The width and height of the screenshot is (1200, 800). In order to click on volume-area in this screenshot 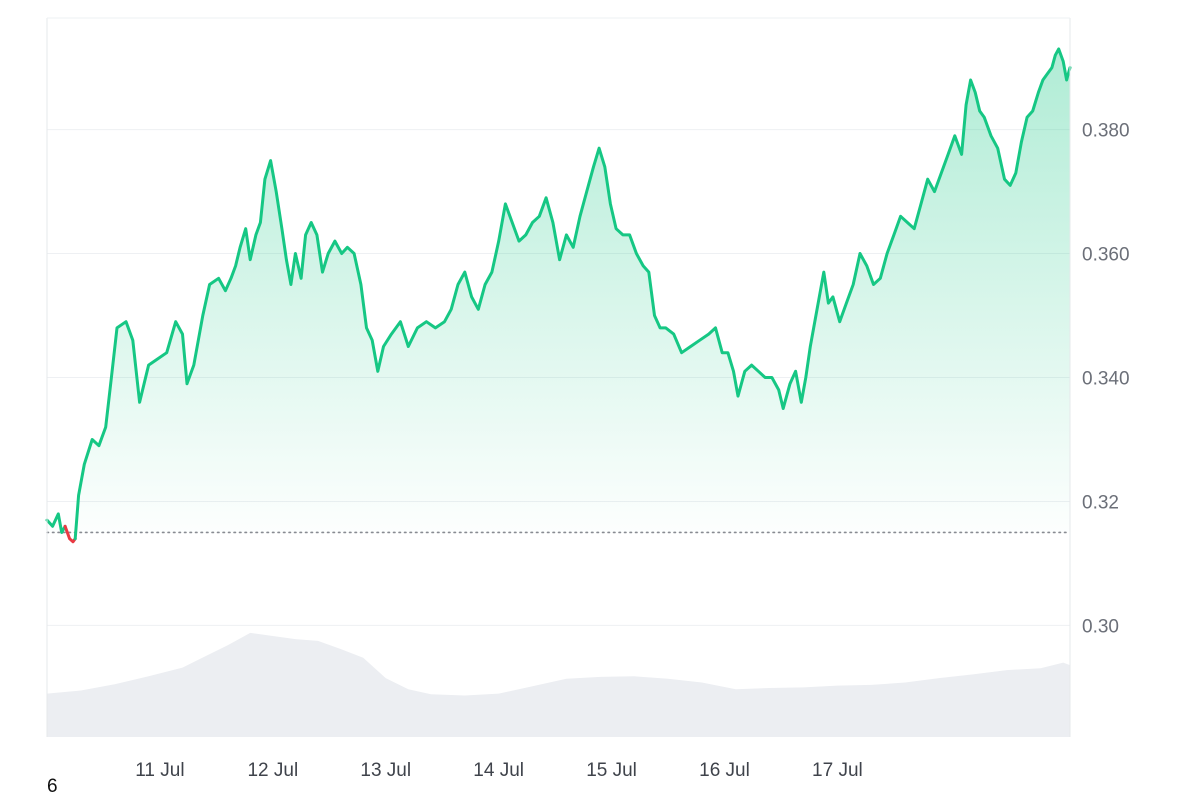, I will do `click(558, 684)`.